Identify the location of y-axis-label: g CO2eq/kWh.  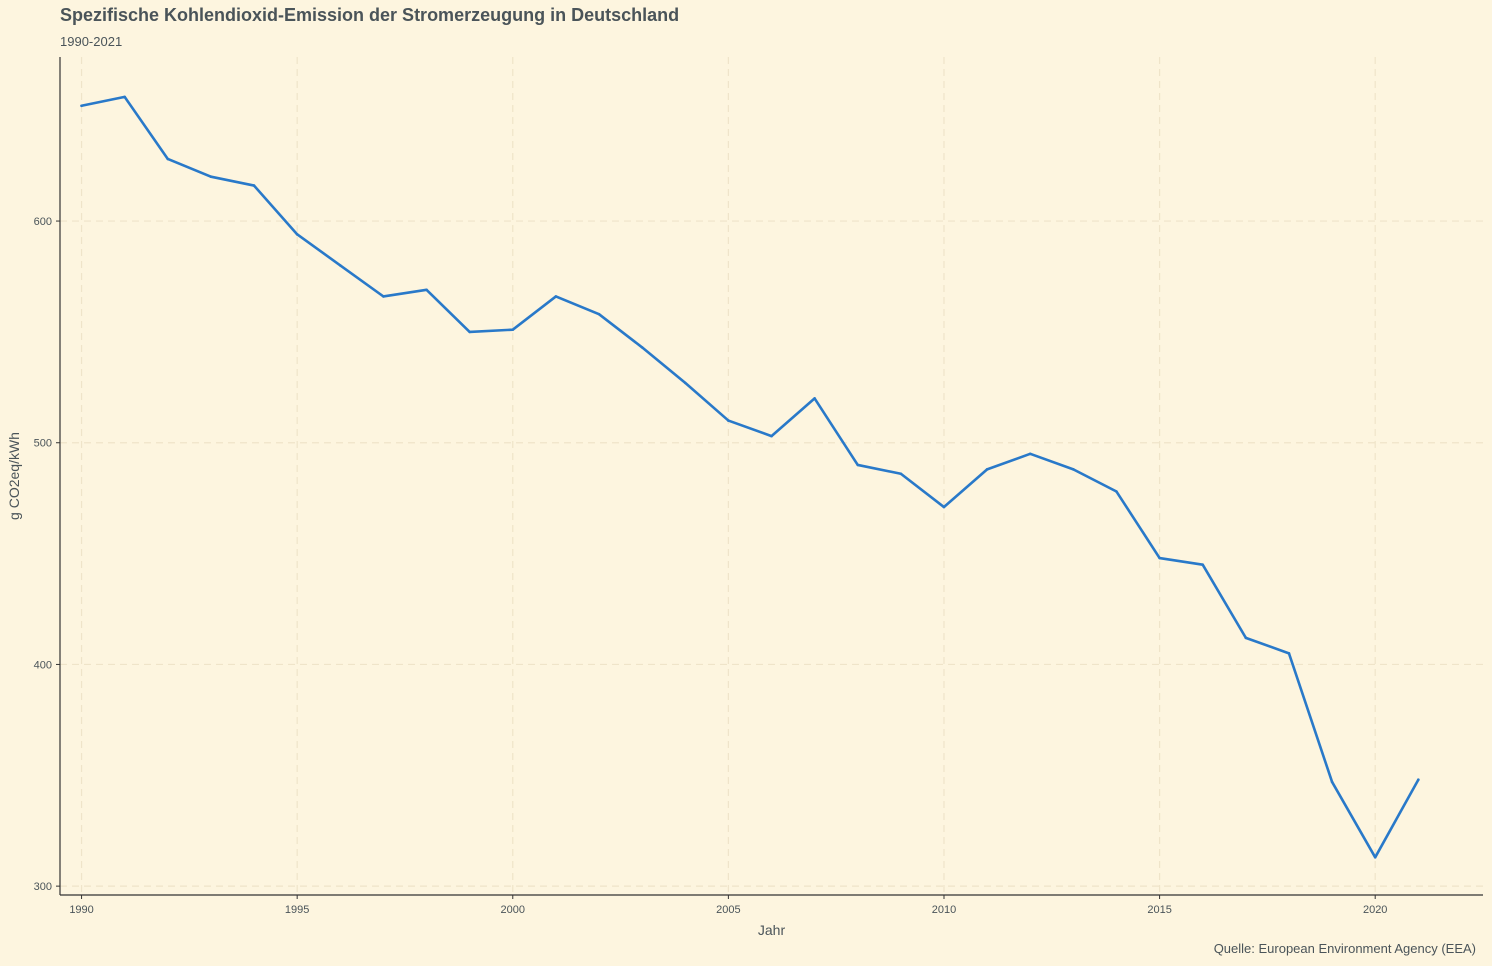
(14, 476).